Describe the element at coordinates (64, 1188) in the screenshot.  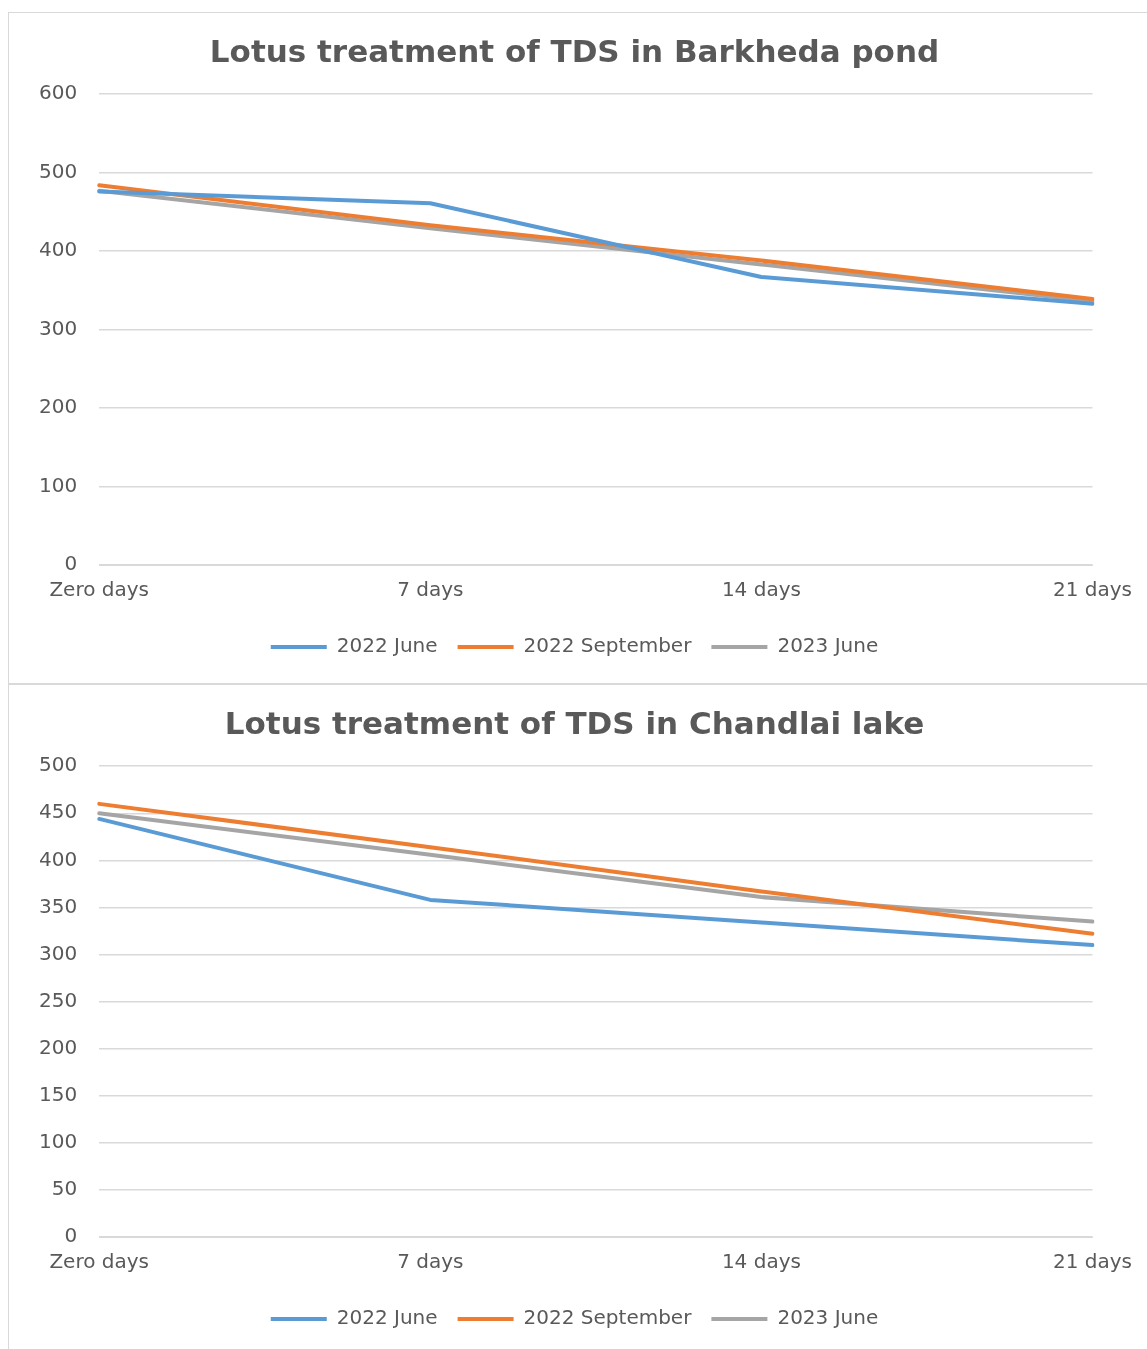
I see `y-tick-label: 50` at that location.